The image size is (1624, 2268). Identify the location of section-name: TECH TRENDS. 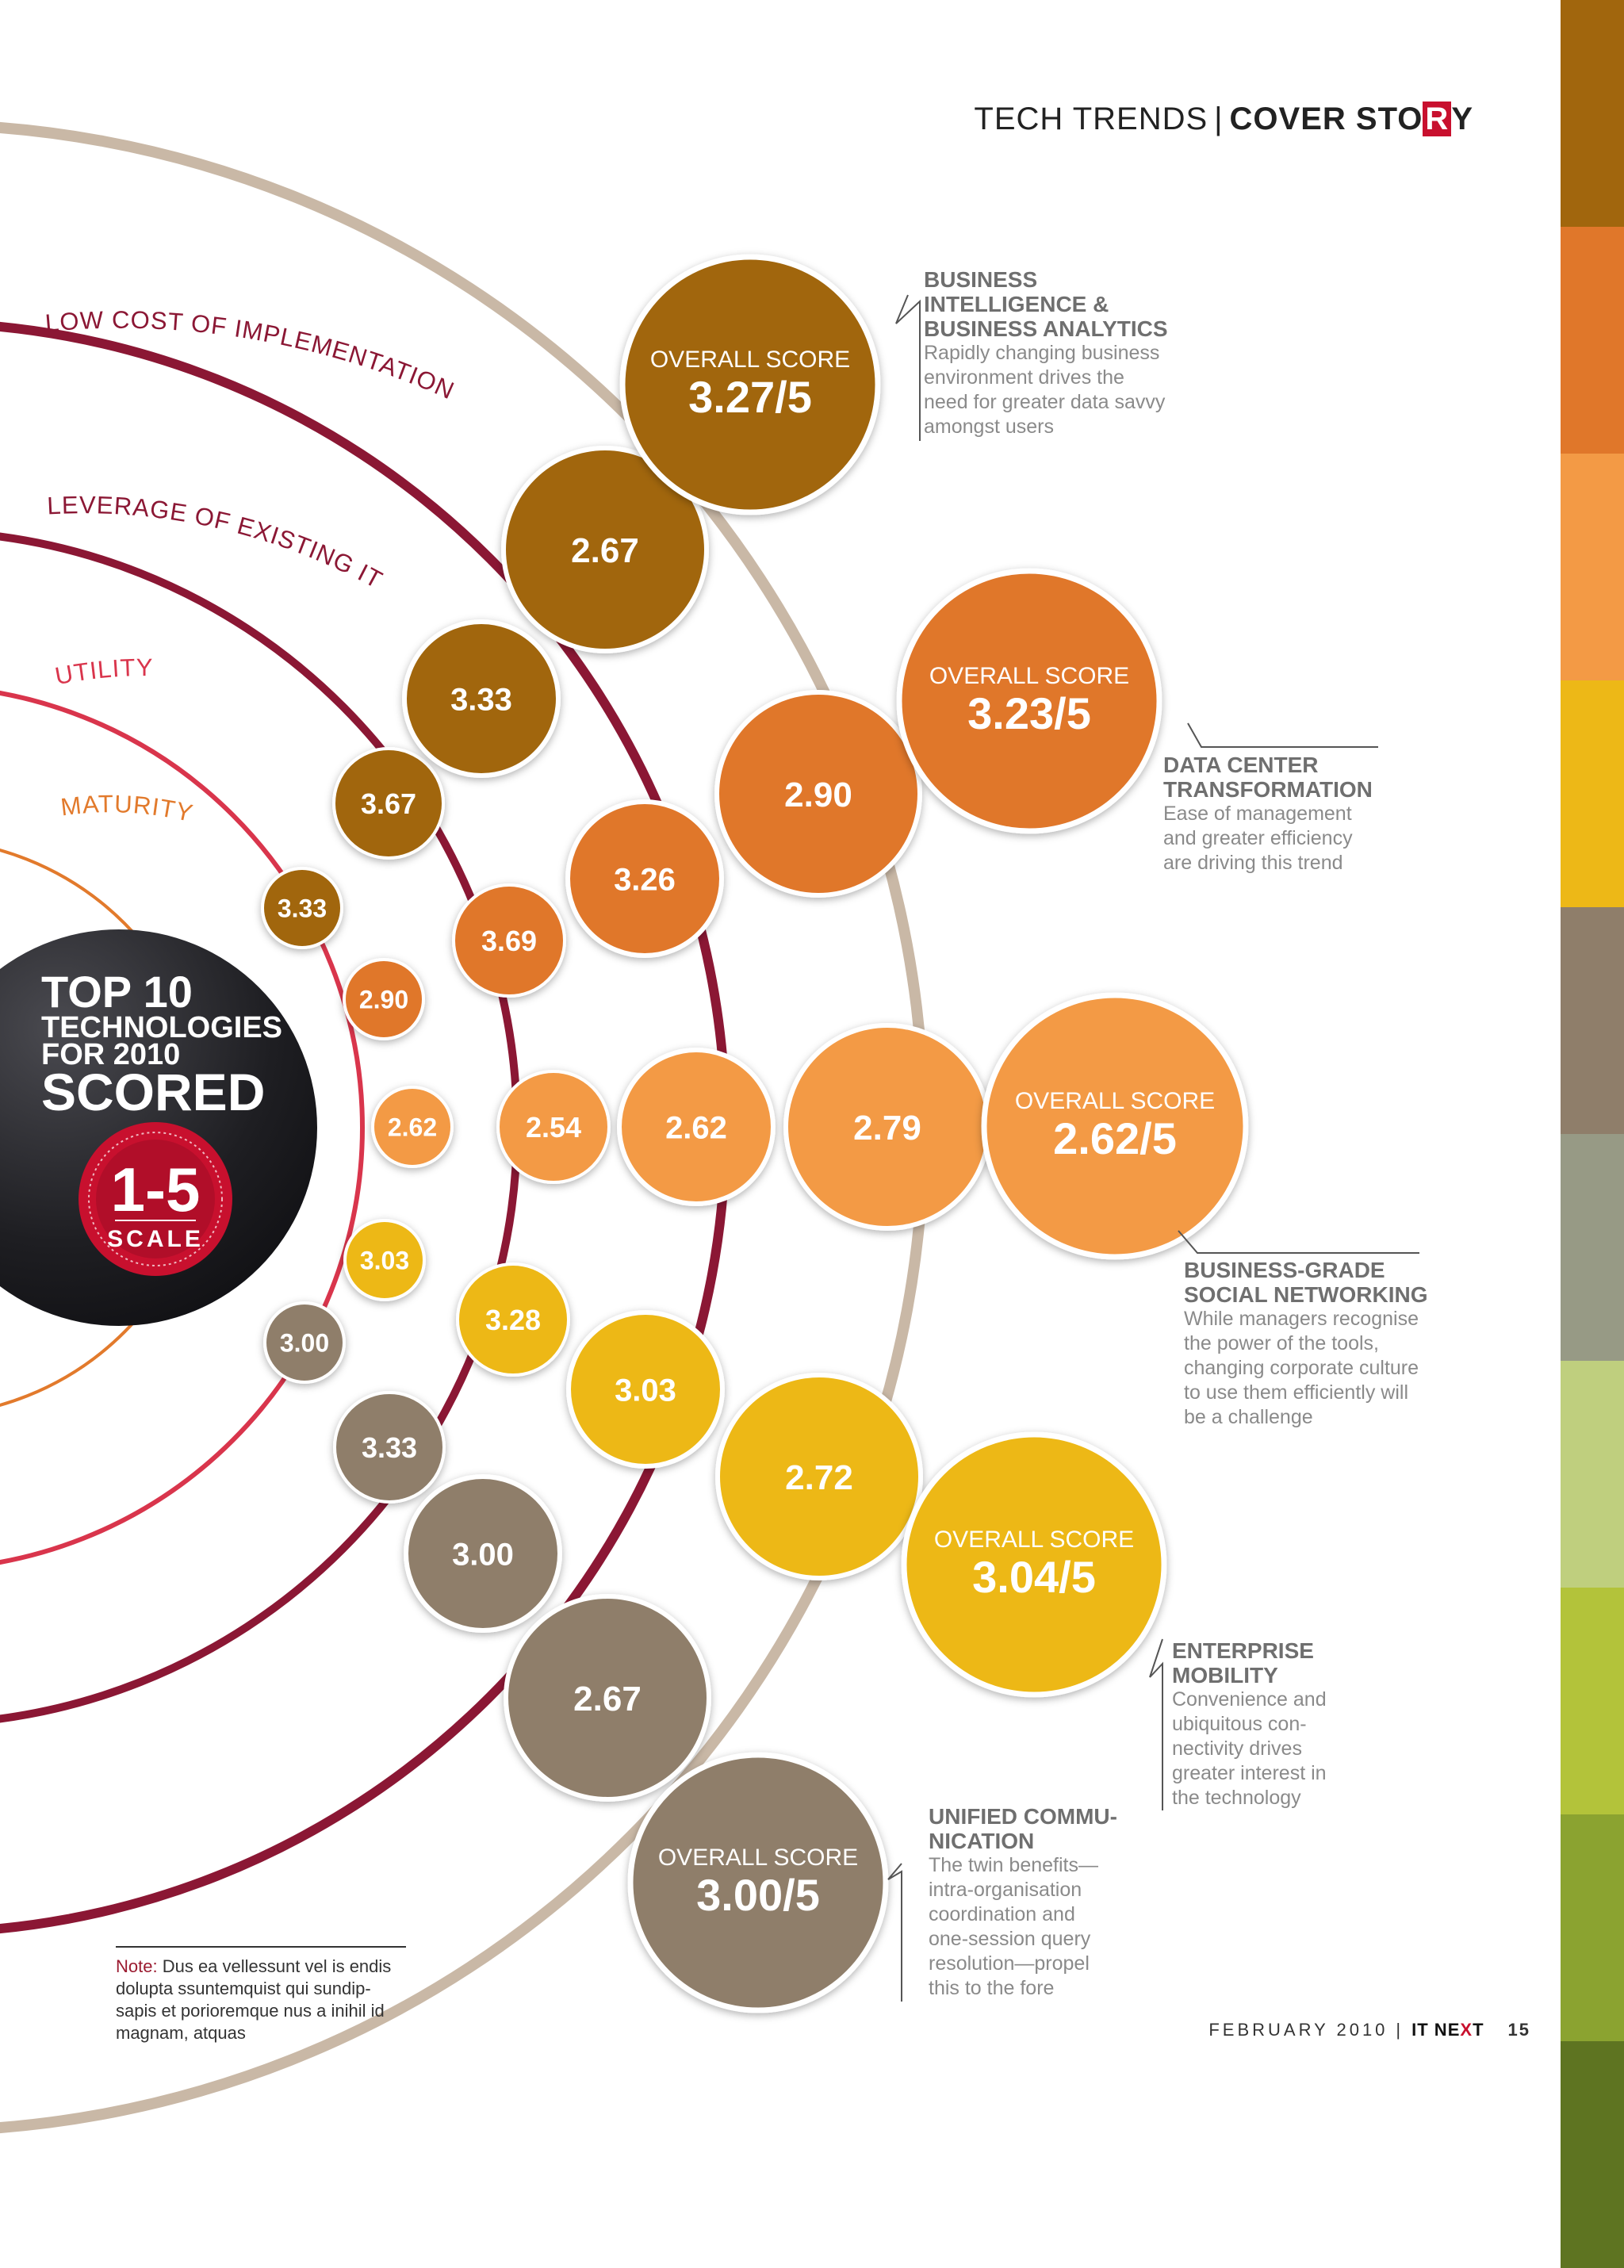
(1091, 119).